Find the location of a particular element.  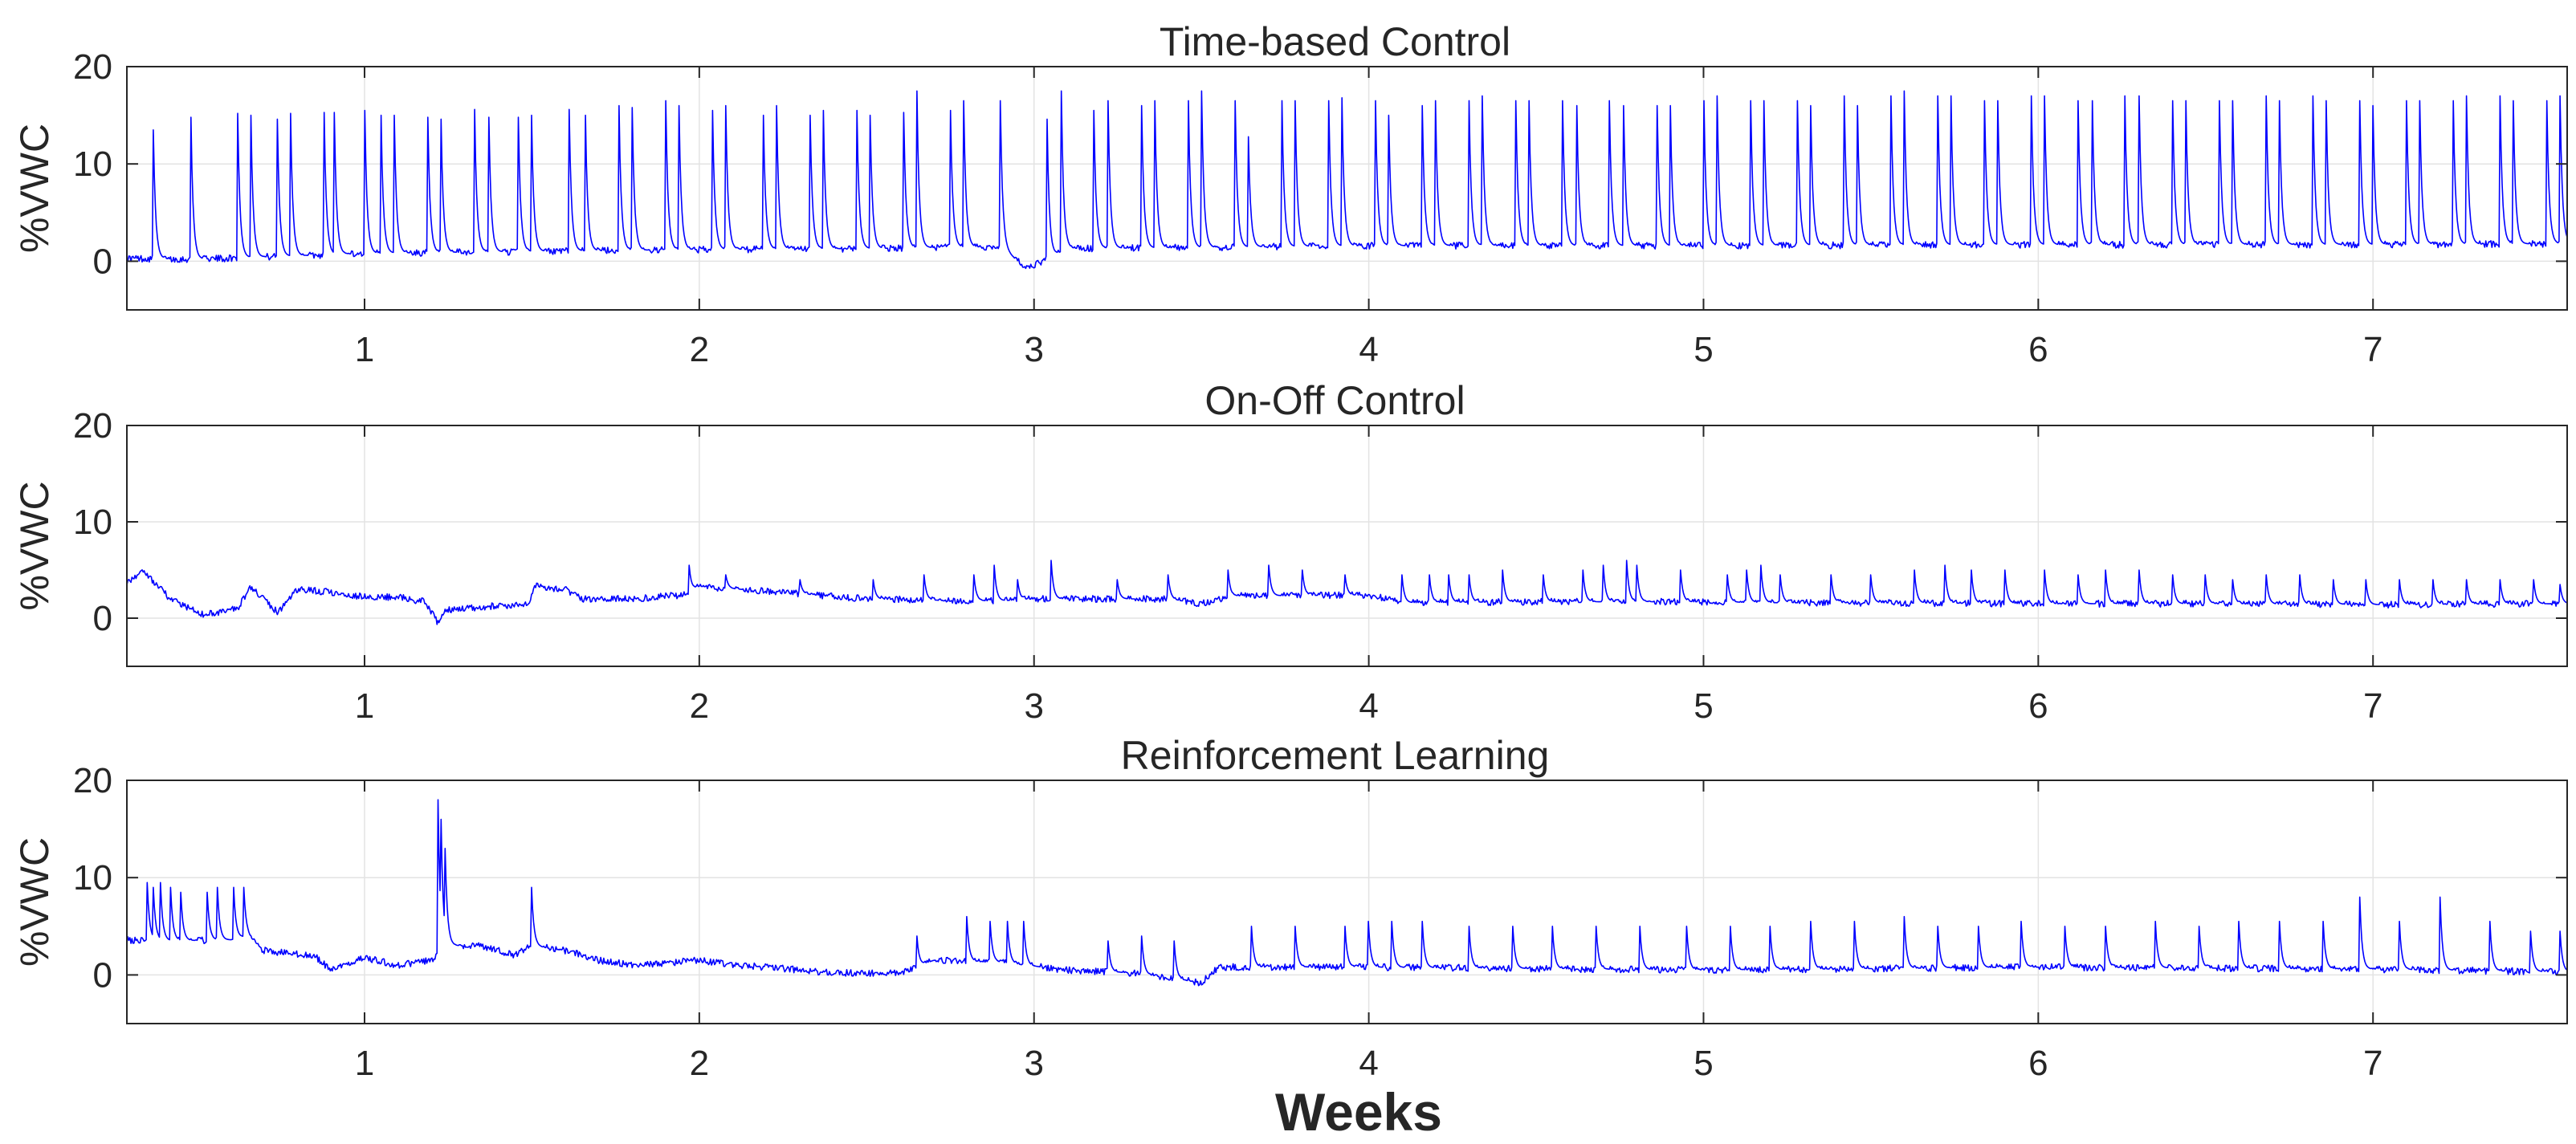

panel-title: Reinforcement Learning is located at coordinates (1335, 755).